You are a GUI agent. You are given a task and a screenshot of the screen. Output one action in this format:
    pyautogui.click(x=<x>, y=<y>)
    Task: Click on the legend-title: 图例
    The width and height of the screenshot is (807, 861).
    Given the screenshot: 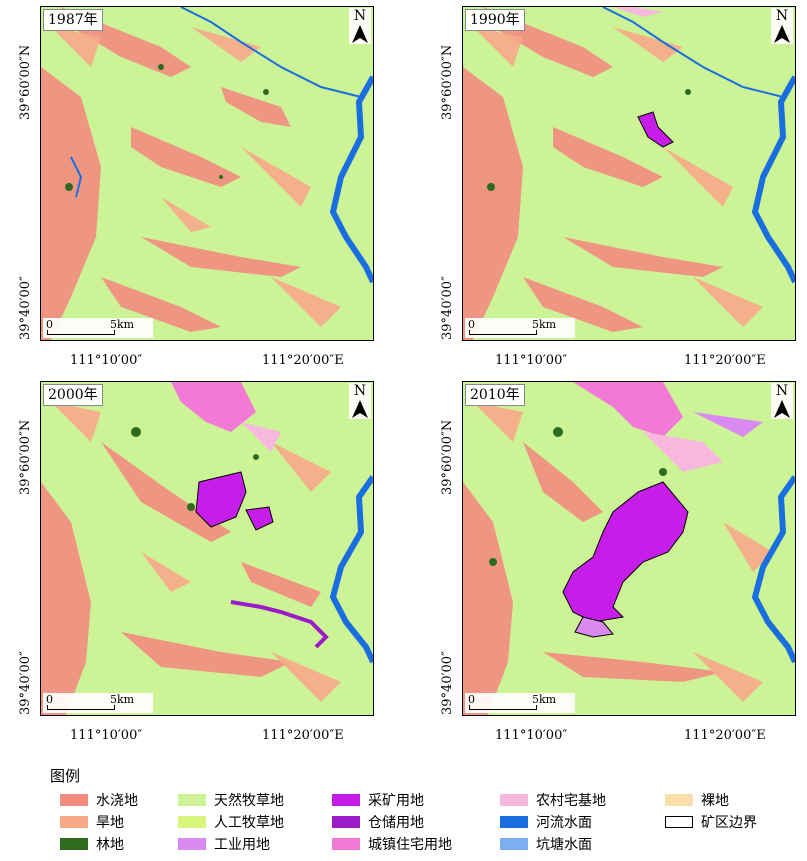 What is the action you would take?
    pyautogui.click(x=65, y=776)
    